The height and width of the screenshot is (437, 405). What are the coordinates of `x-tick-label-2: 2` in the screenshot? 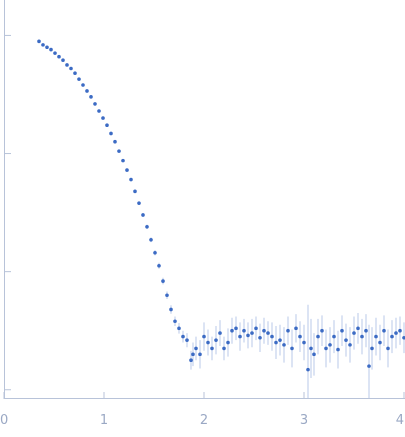 It's located at (204, 420).